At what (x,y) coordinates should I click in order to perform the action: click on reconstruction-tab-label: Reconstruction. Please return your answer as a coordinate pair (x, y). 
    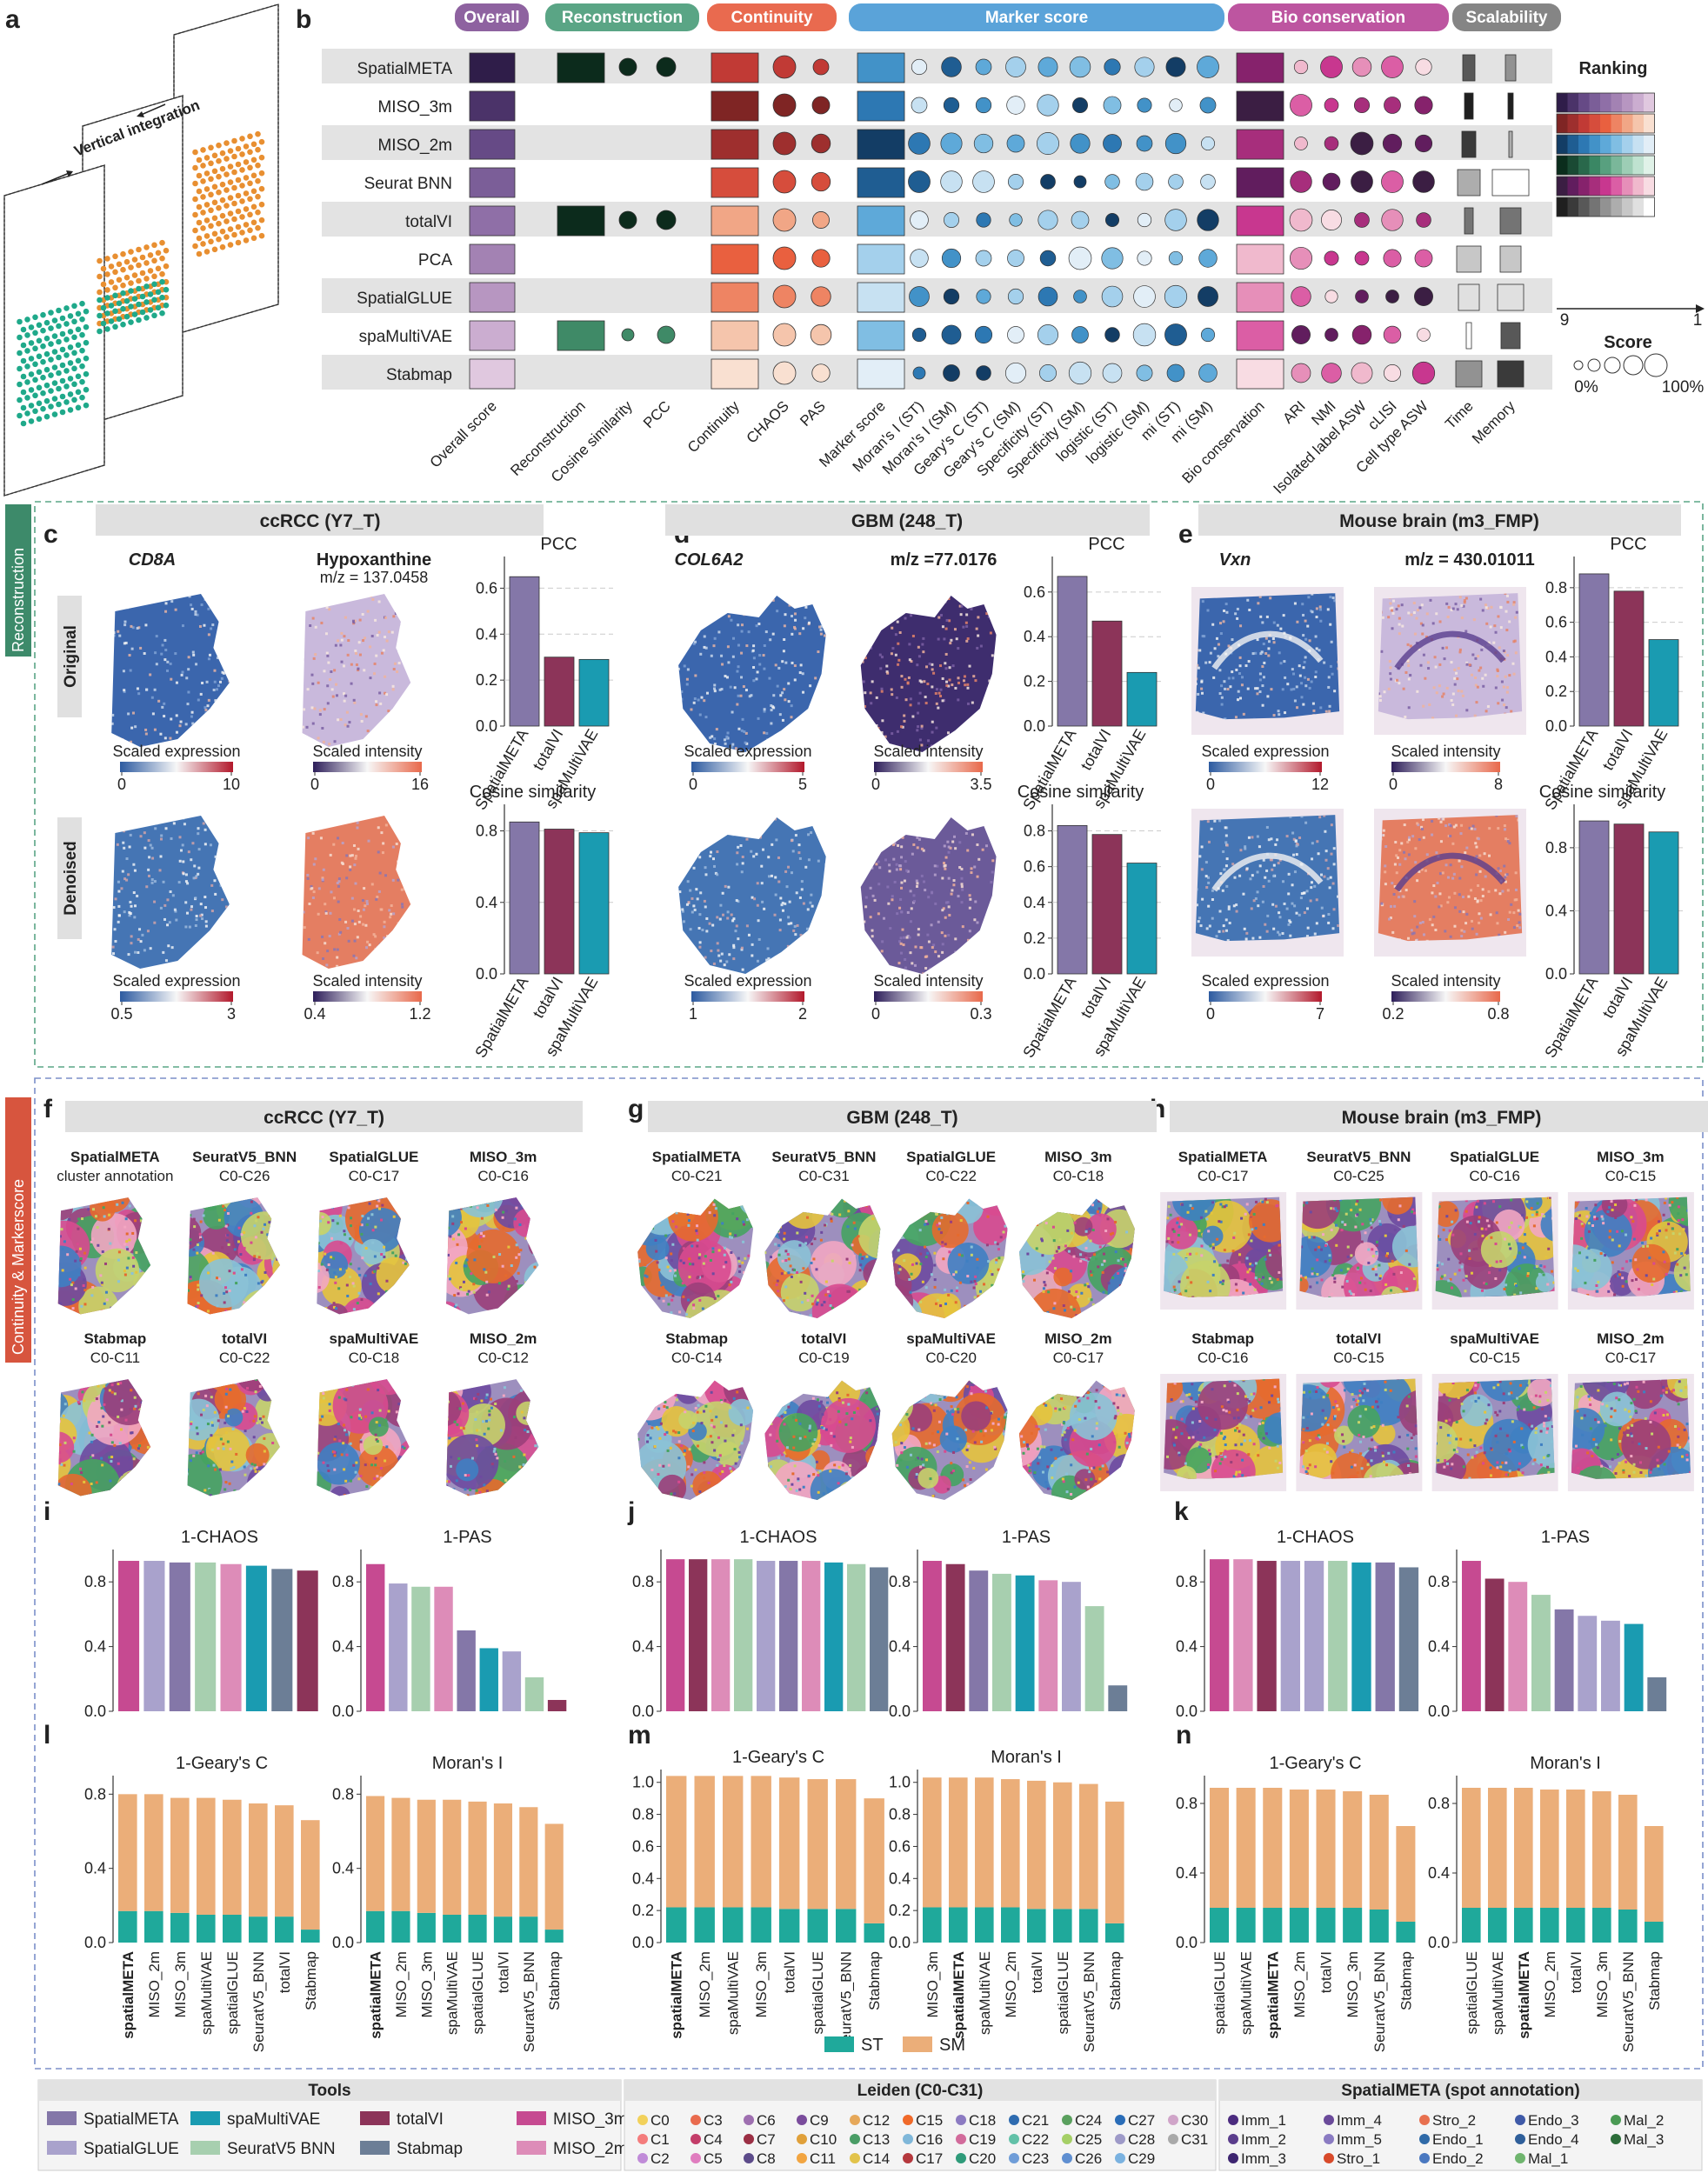
    Looking at the image, I should click on (18, 600).